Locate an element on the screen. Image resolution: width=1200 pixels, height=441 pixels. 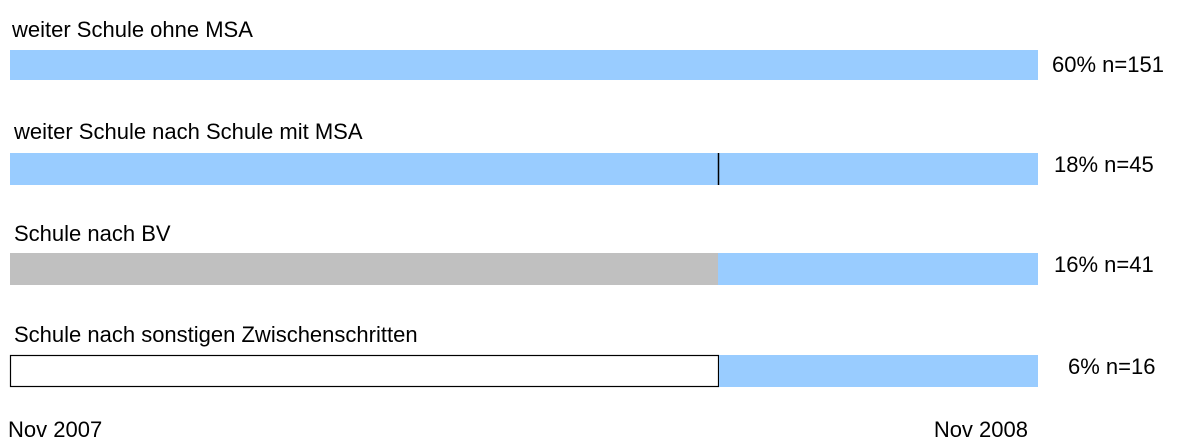
row-label: Schule nach BV is located at coordinates (92, 233).